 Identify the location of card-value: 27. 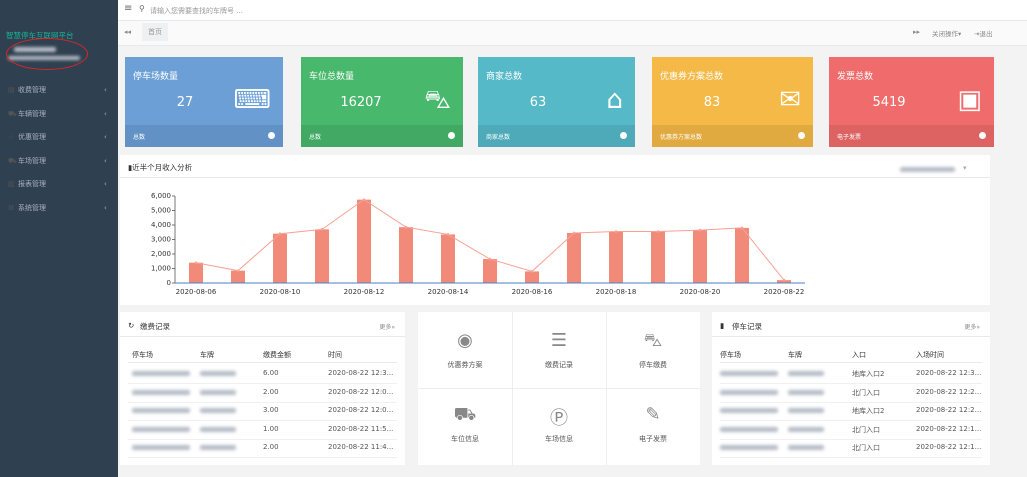
(185, 102).